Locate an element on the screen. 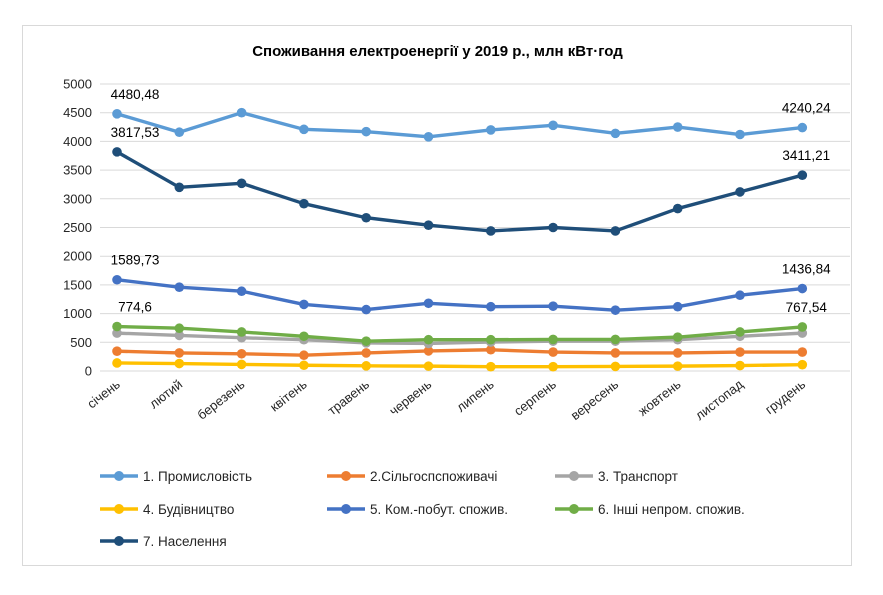 This screenshot has width=883, height=595. data-label: 3817,53 is located at coordinates (135, 132).